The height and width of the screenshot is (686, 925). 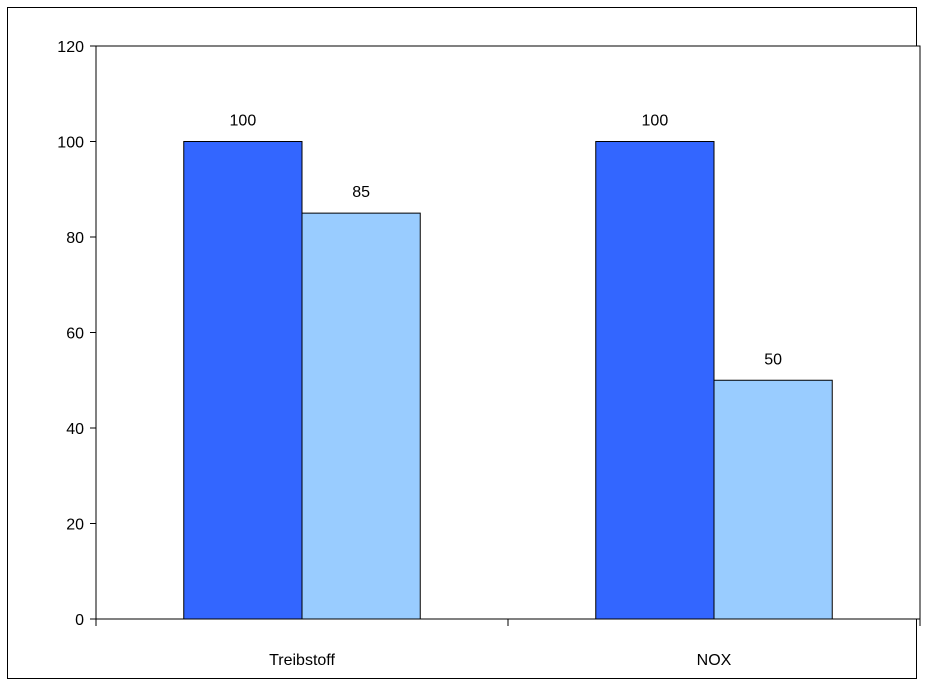 What do you see at coordinates (302, 660) in the screenshot?
I see `x-tick-label: Treibstoff` at bounding box center [302, 660].